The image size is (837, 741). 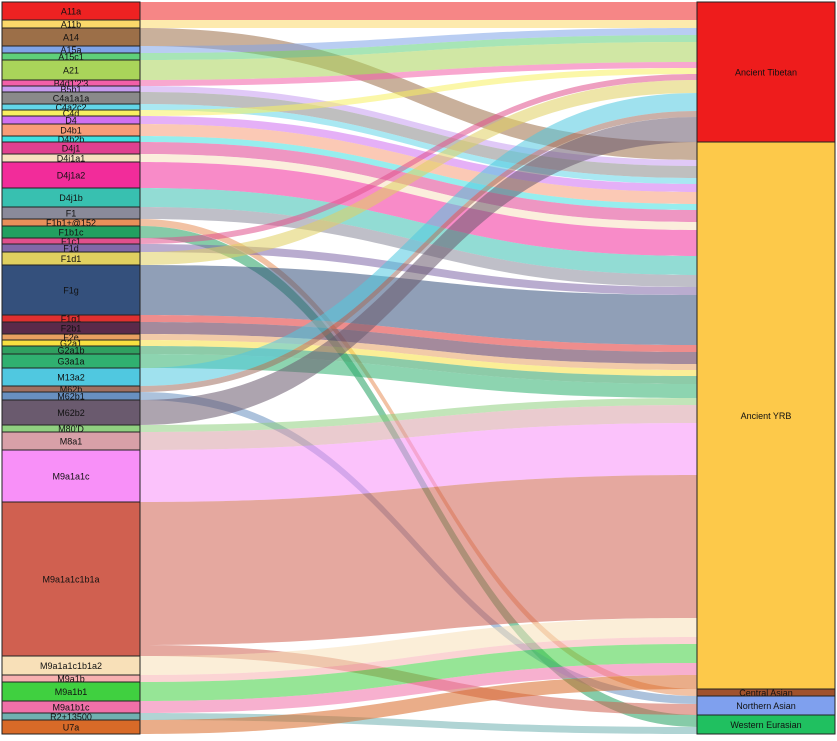 What do you see at coordinates (71, 198) in the screenshot?
I see `node-label: D4j1b` at bounding box center [71, 198].